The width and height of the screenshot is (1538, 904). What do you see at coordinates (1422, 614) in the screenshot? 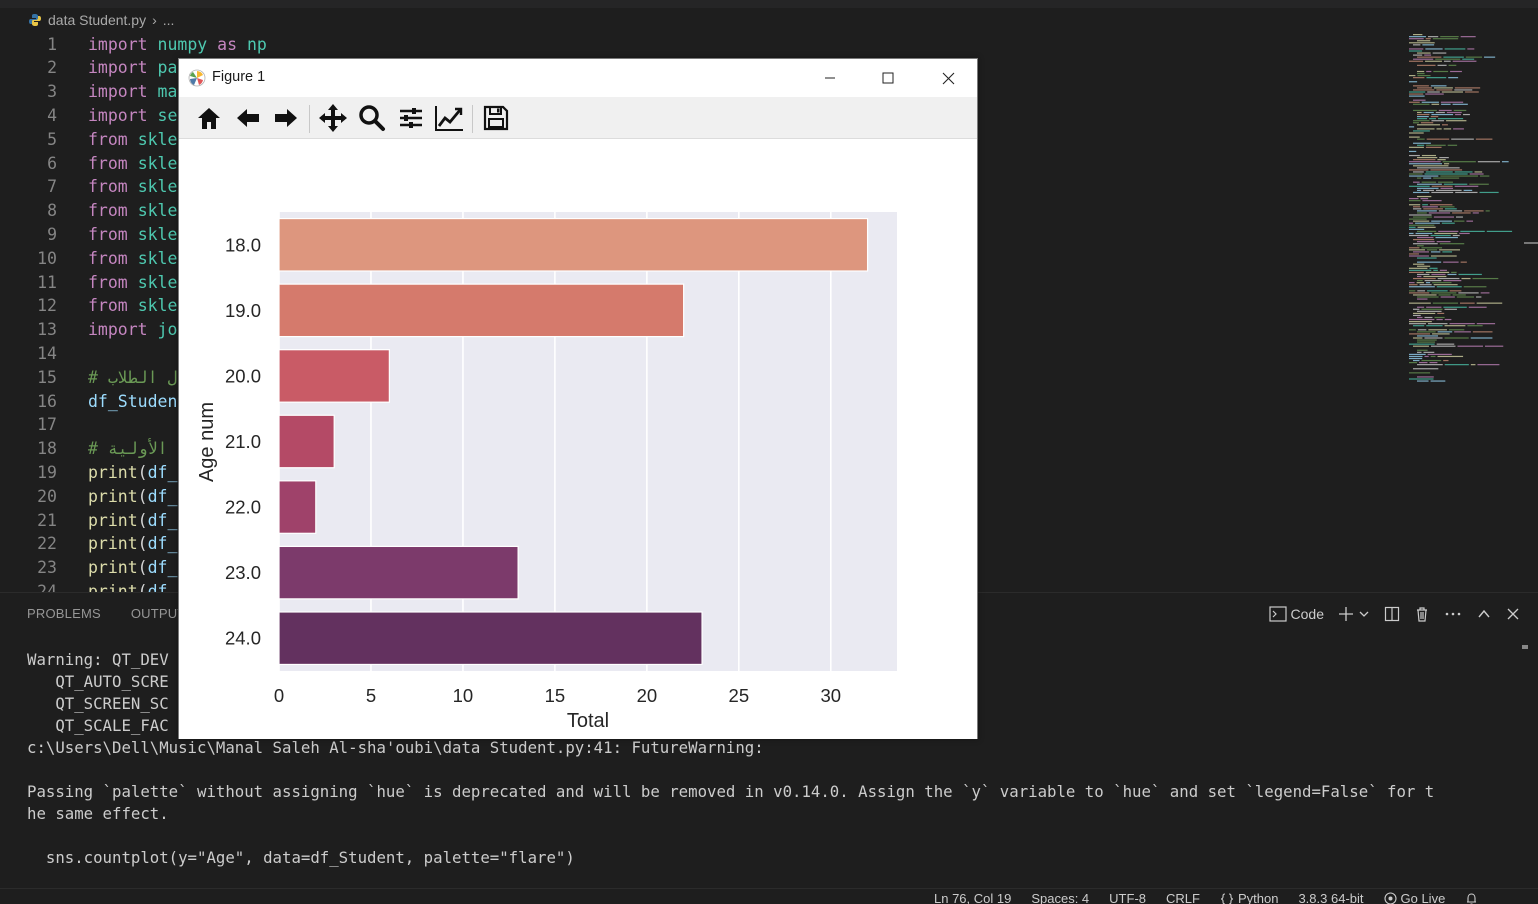
I see `kill-terminal-button` at bounding box center [1422, 614].